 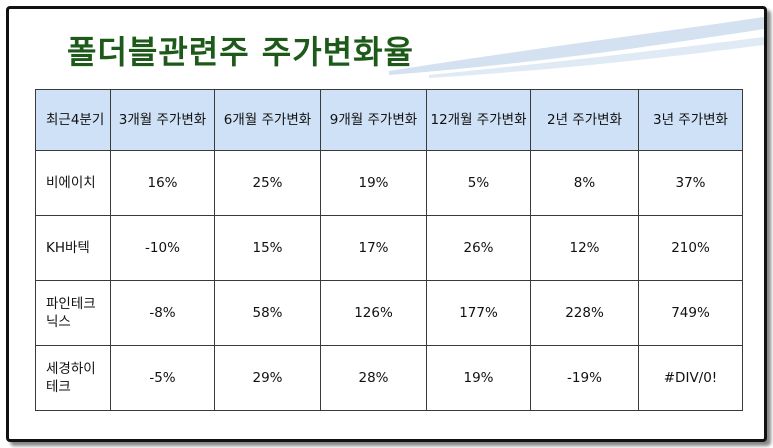 I want to click on header-cell-2y: 2년 주가변화, so click(x=584, y=120).